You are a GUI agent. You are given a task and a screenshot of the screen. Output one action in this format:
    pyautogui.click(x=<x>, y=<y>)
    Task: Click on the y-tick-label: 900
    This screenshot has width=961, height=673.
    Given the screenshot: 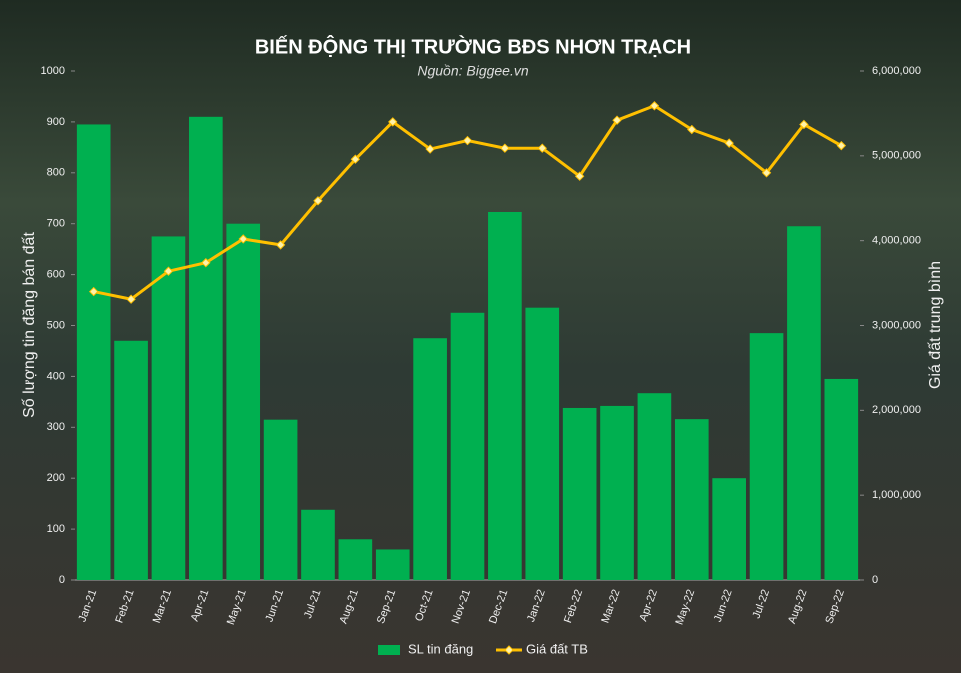 What is the action you would take?
    pyautogui.click(x=56, y=122)
    